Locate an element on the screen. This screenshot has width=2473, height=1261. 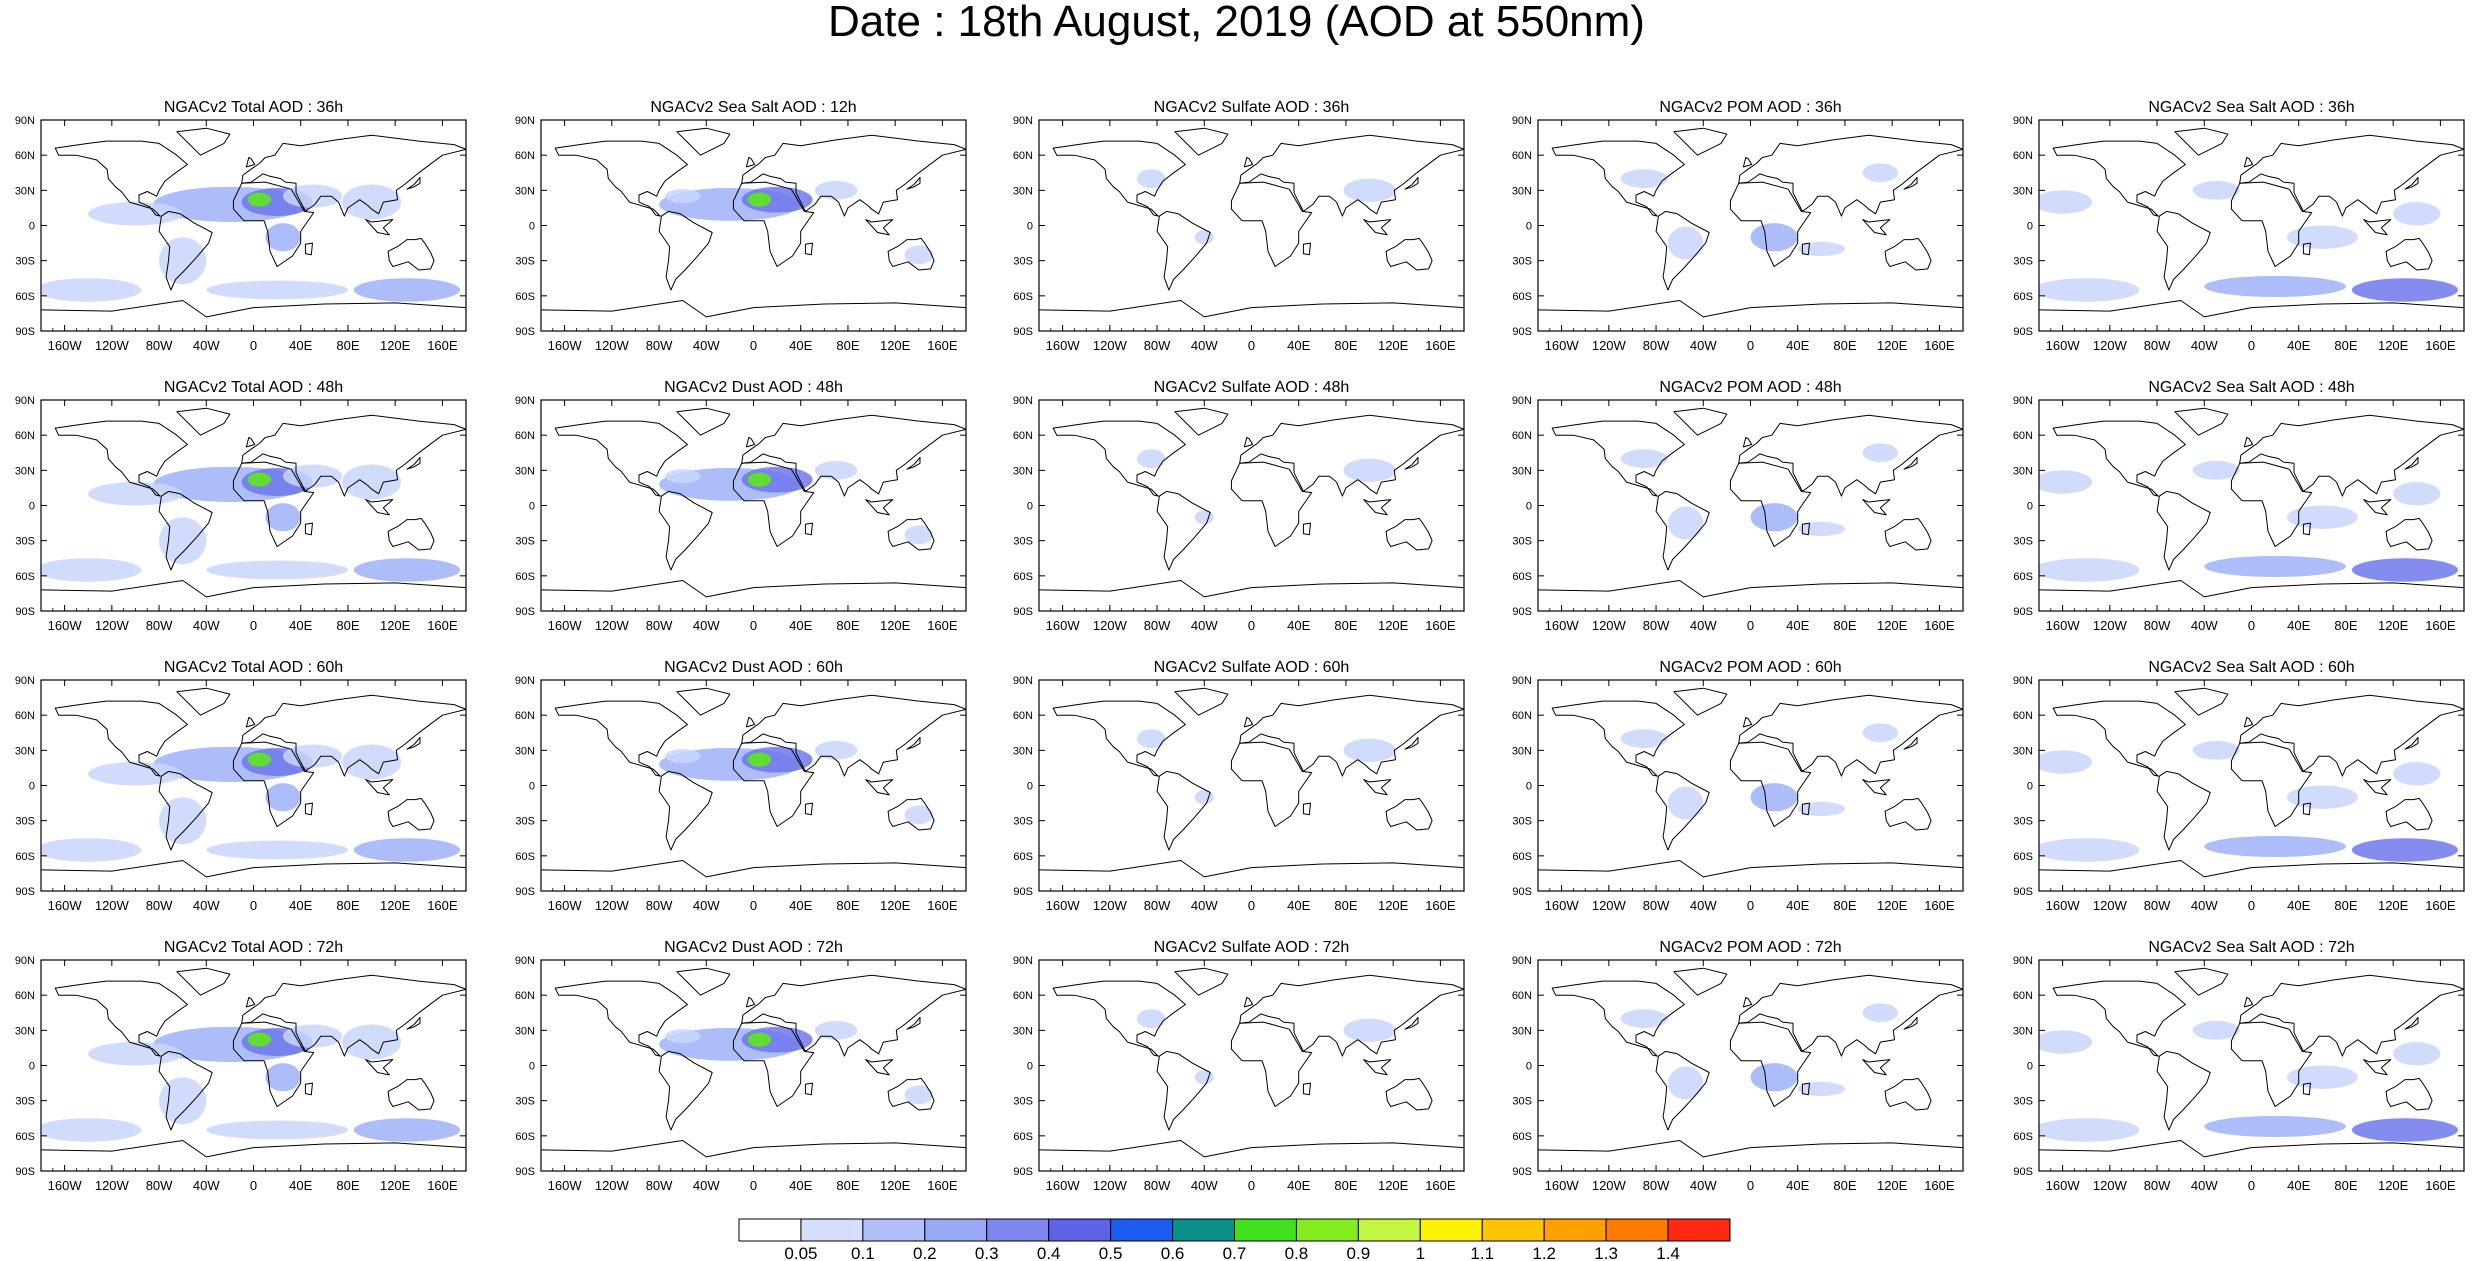
panel-title: NGACv2 Dust AOD : 60h is located at coordinates (753, 667).